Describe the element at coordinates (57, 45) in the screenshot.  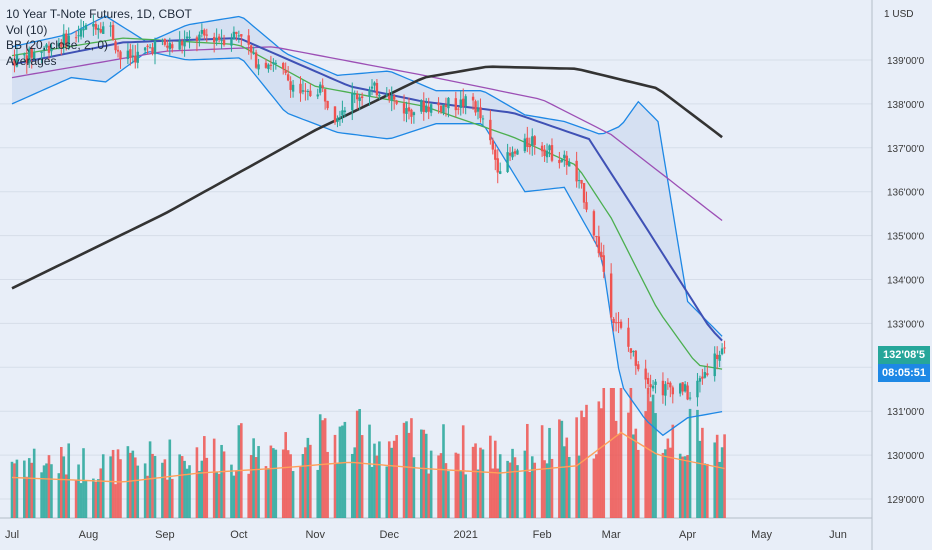
I see `legend-bollinger: BB (20, close, 2, 0)` at that location.